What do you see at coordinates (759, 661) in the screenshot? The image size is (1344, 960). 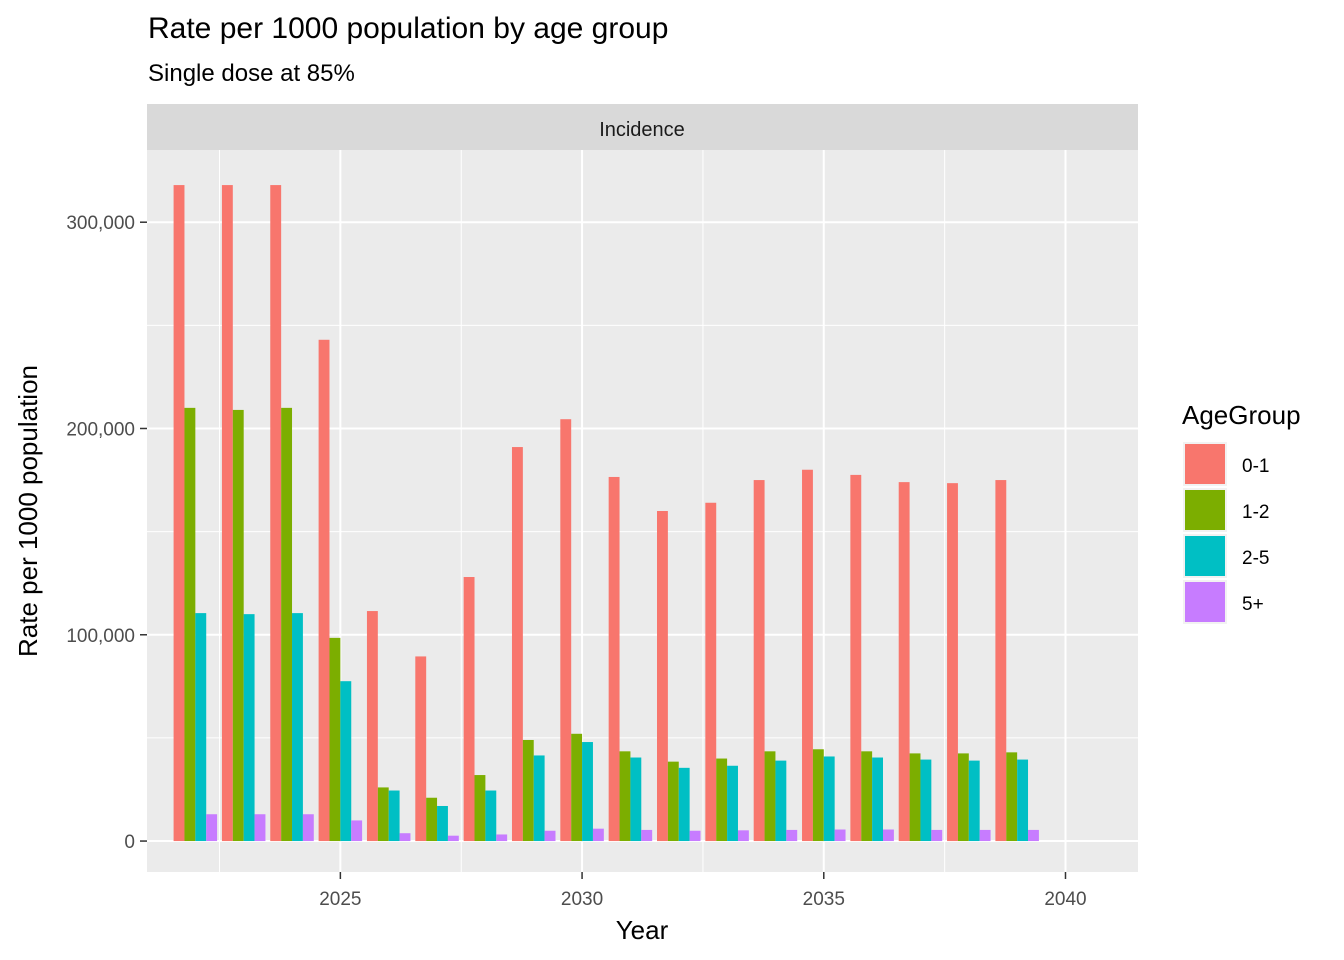 I see `bar-0-1-2034` at bounding box center [759, 661].